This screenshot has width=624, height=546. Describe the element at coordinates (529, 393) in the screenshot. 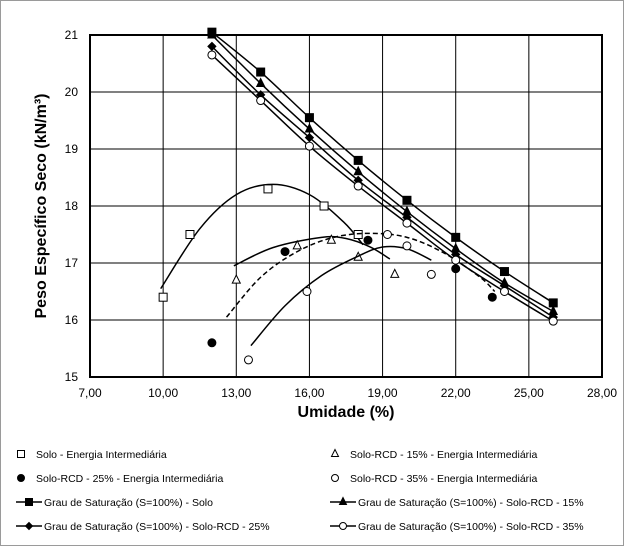

I see `x-tick-label: 25,00` at that location.